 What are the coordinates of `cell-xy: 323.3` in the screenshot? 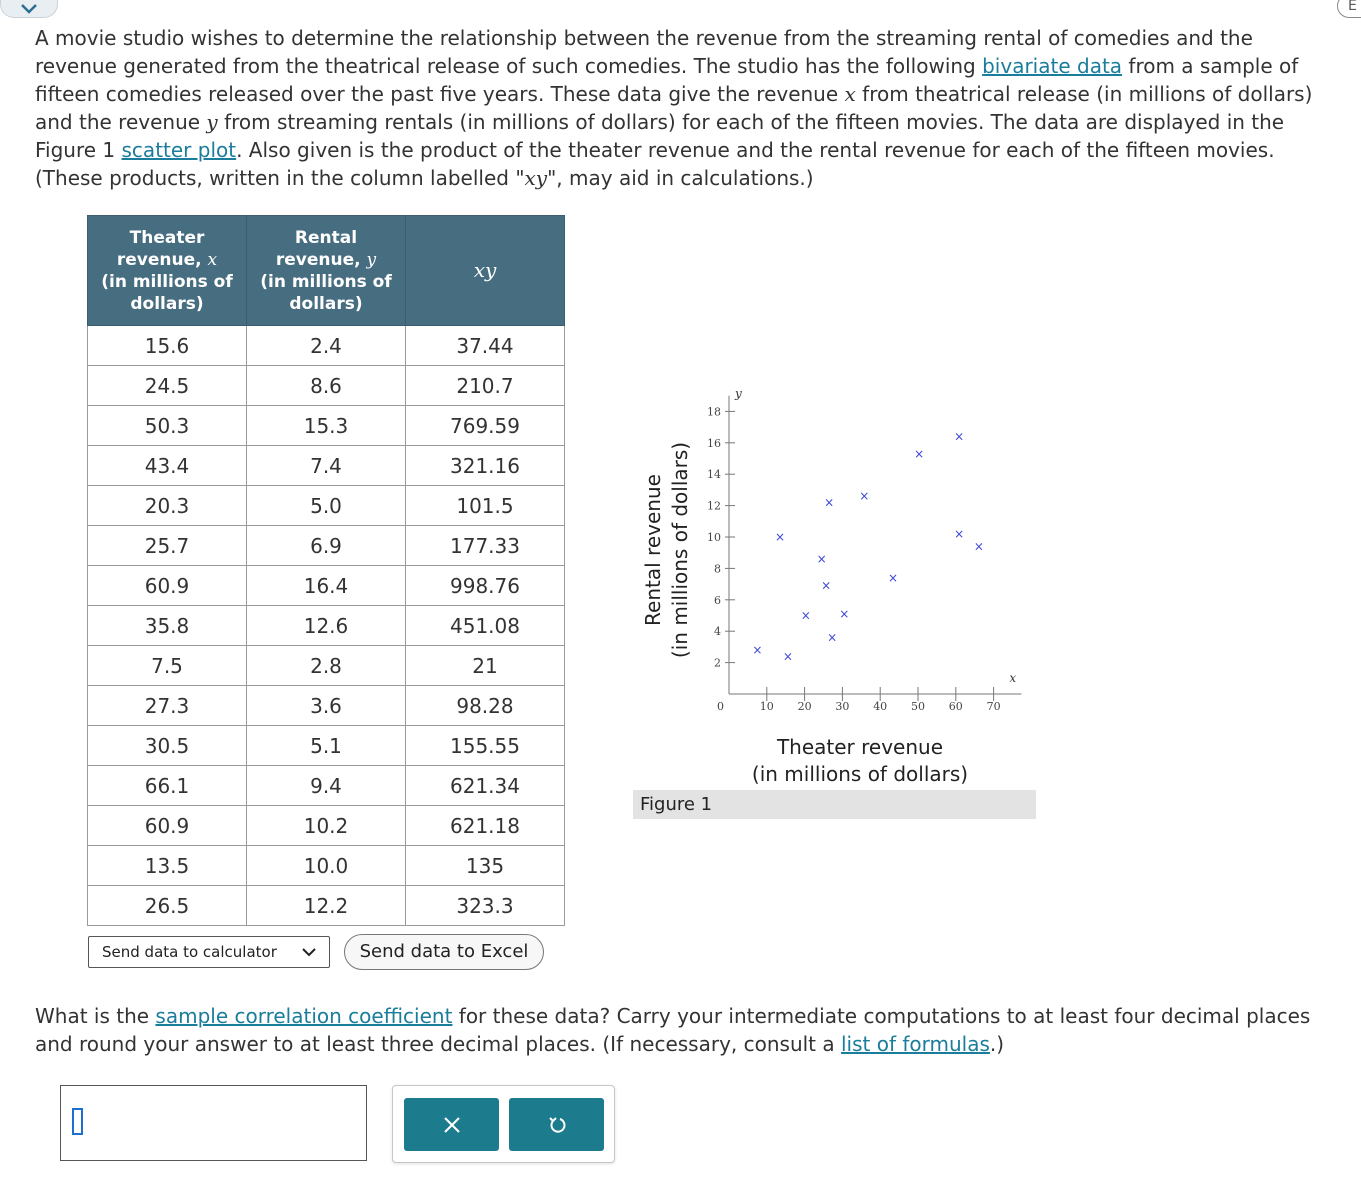 It's located at (485, 905).